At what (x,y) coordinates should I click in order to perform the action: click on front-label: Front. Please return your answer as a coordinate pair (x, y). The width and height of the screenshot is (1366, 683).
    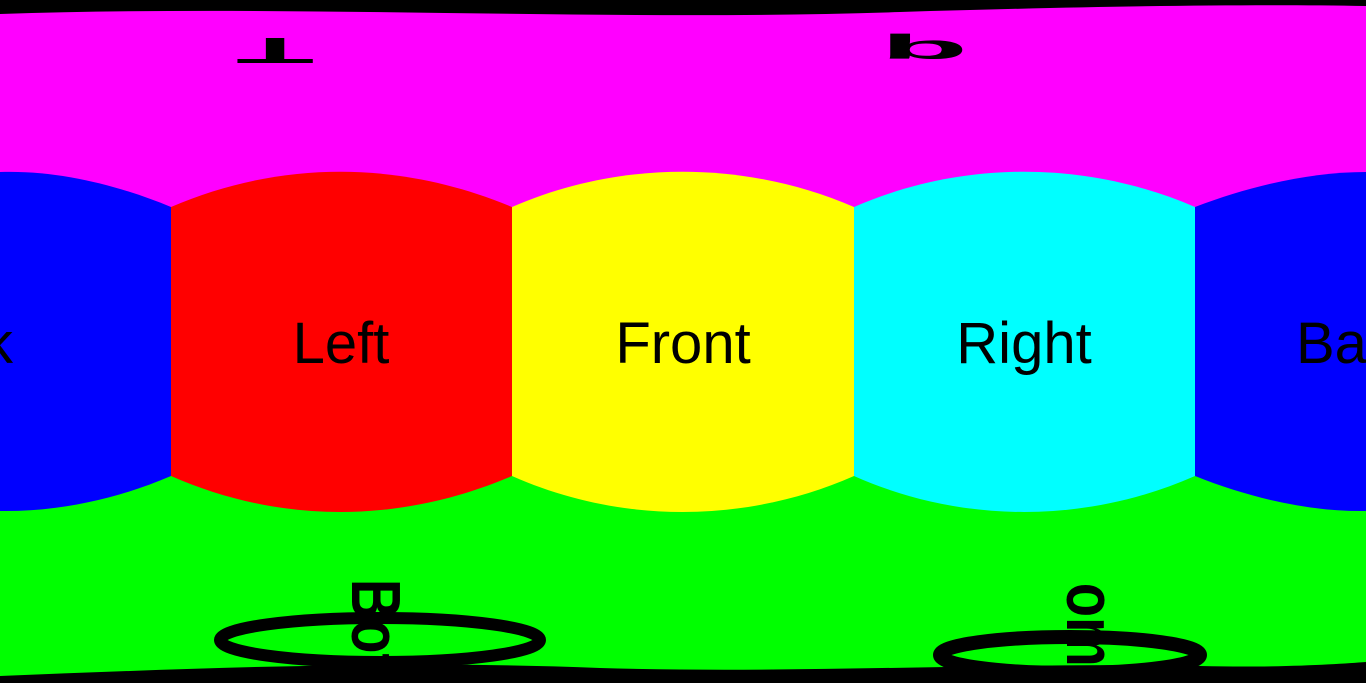
    Looking at the image, I should click on (682, 343).